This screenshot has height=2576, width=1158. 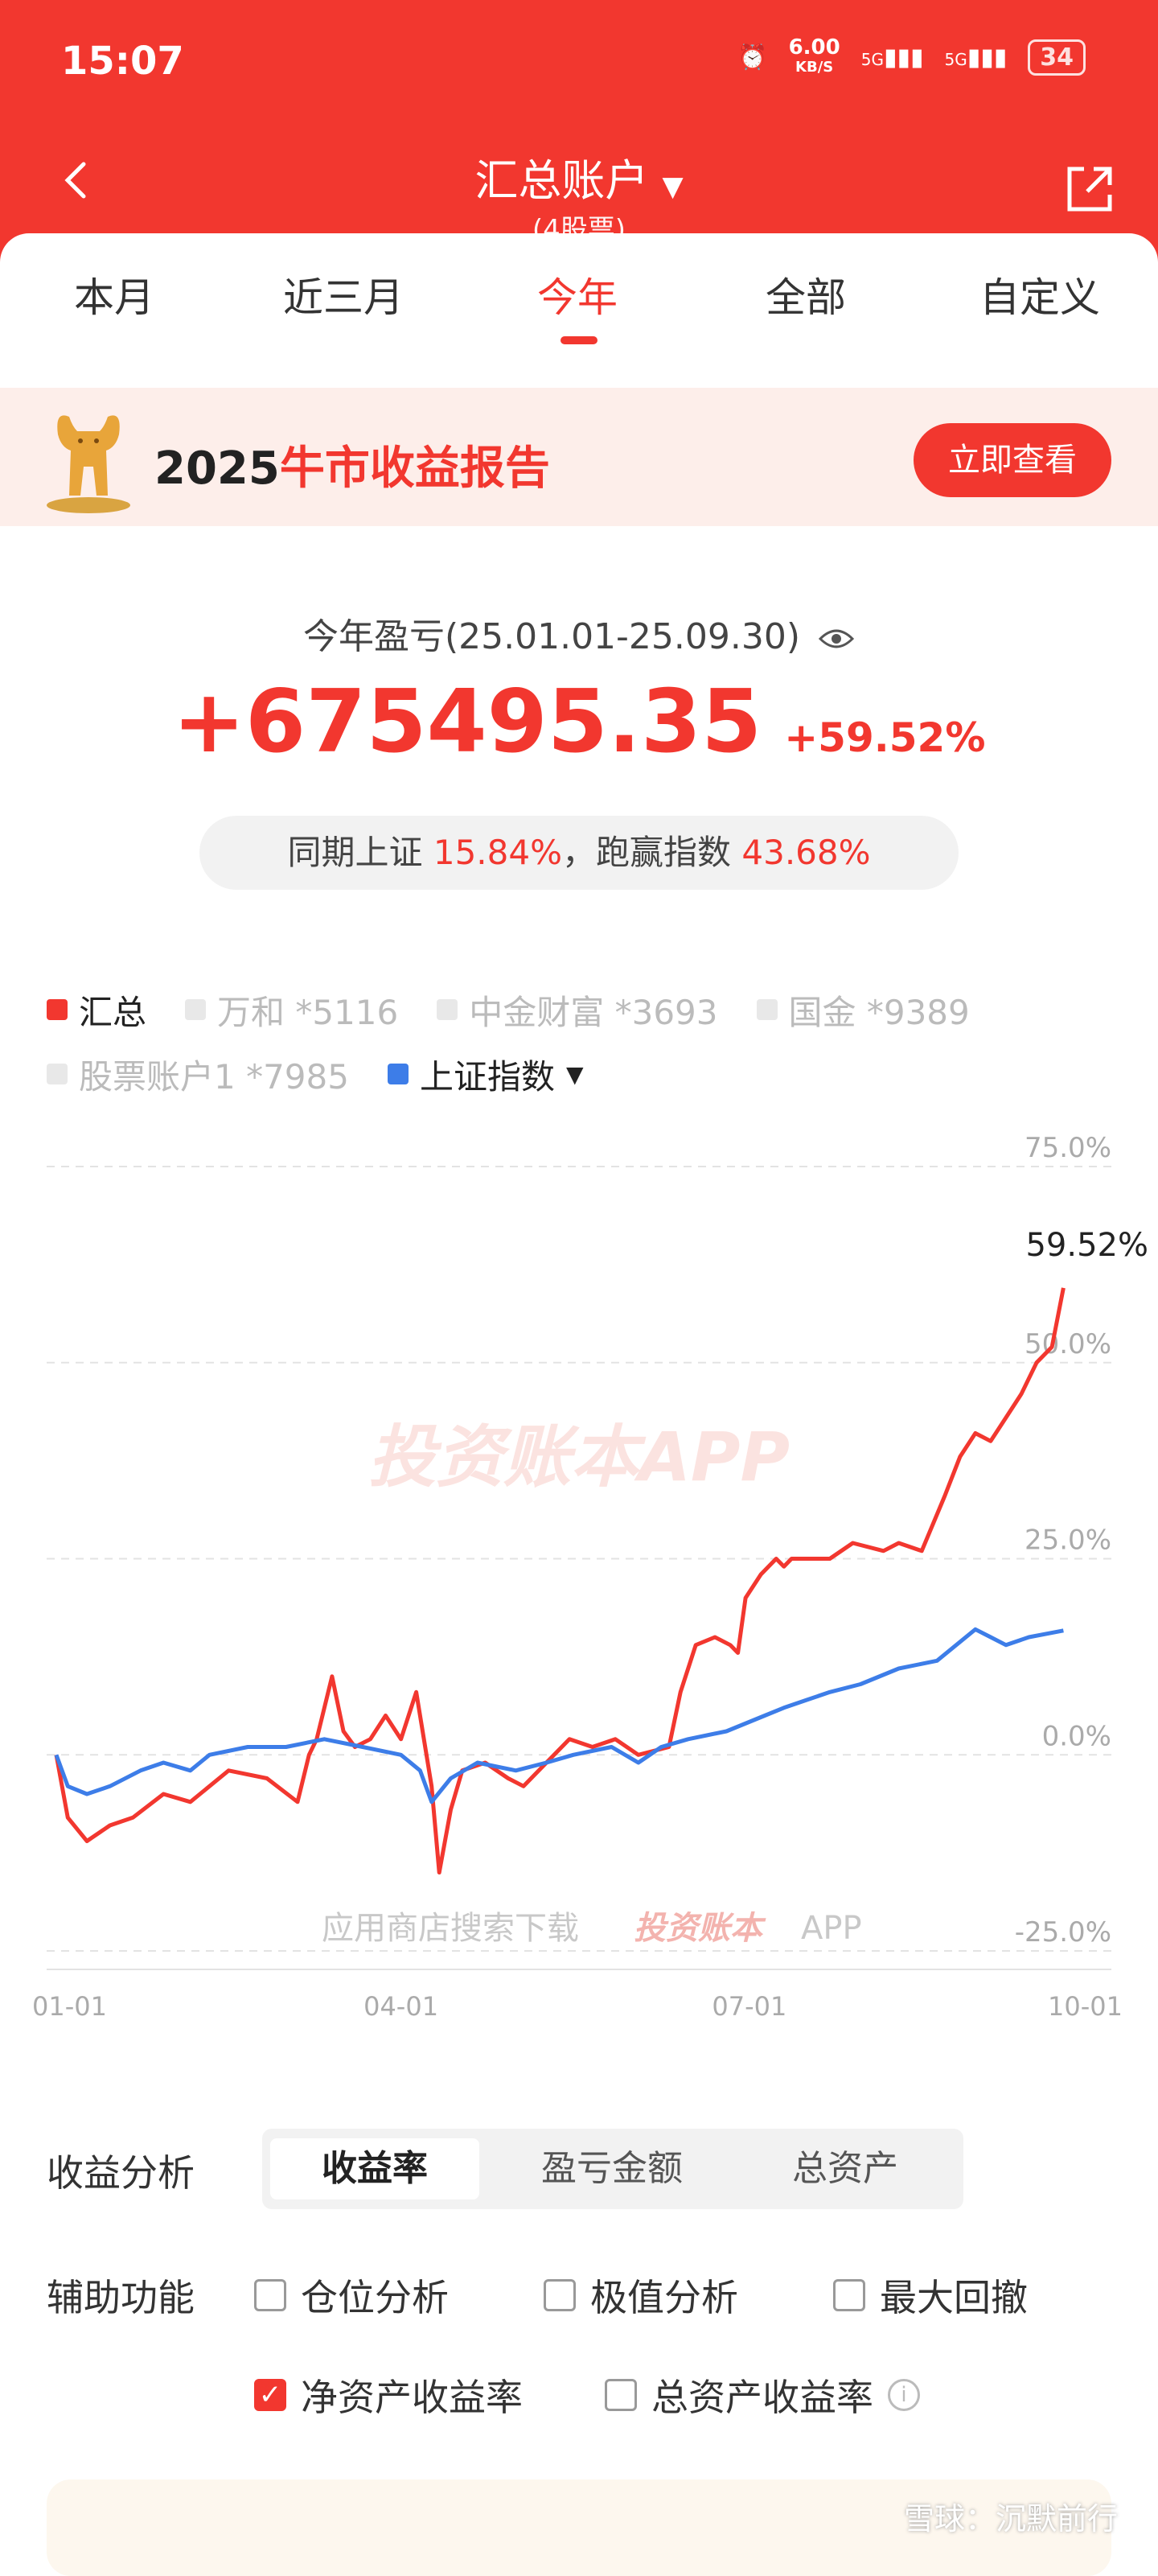 I want to click on footer-watermark: 雪球：沉默前行, so click(x=1011, y=2519).